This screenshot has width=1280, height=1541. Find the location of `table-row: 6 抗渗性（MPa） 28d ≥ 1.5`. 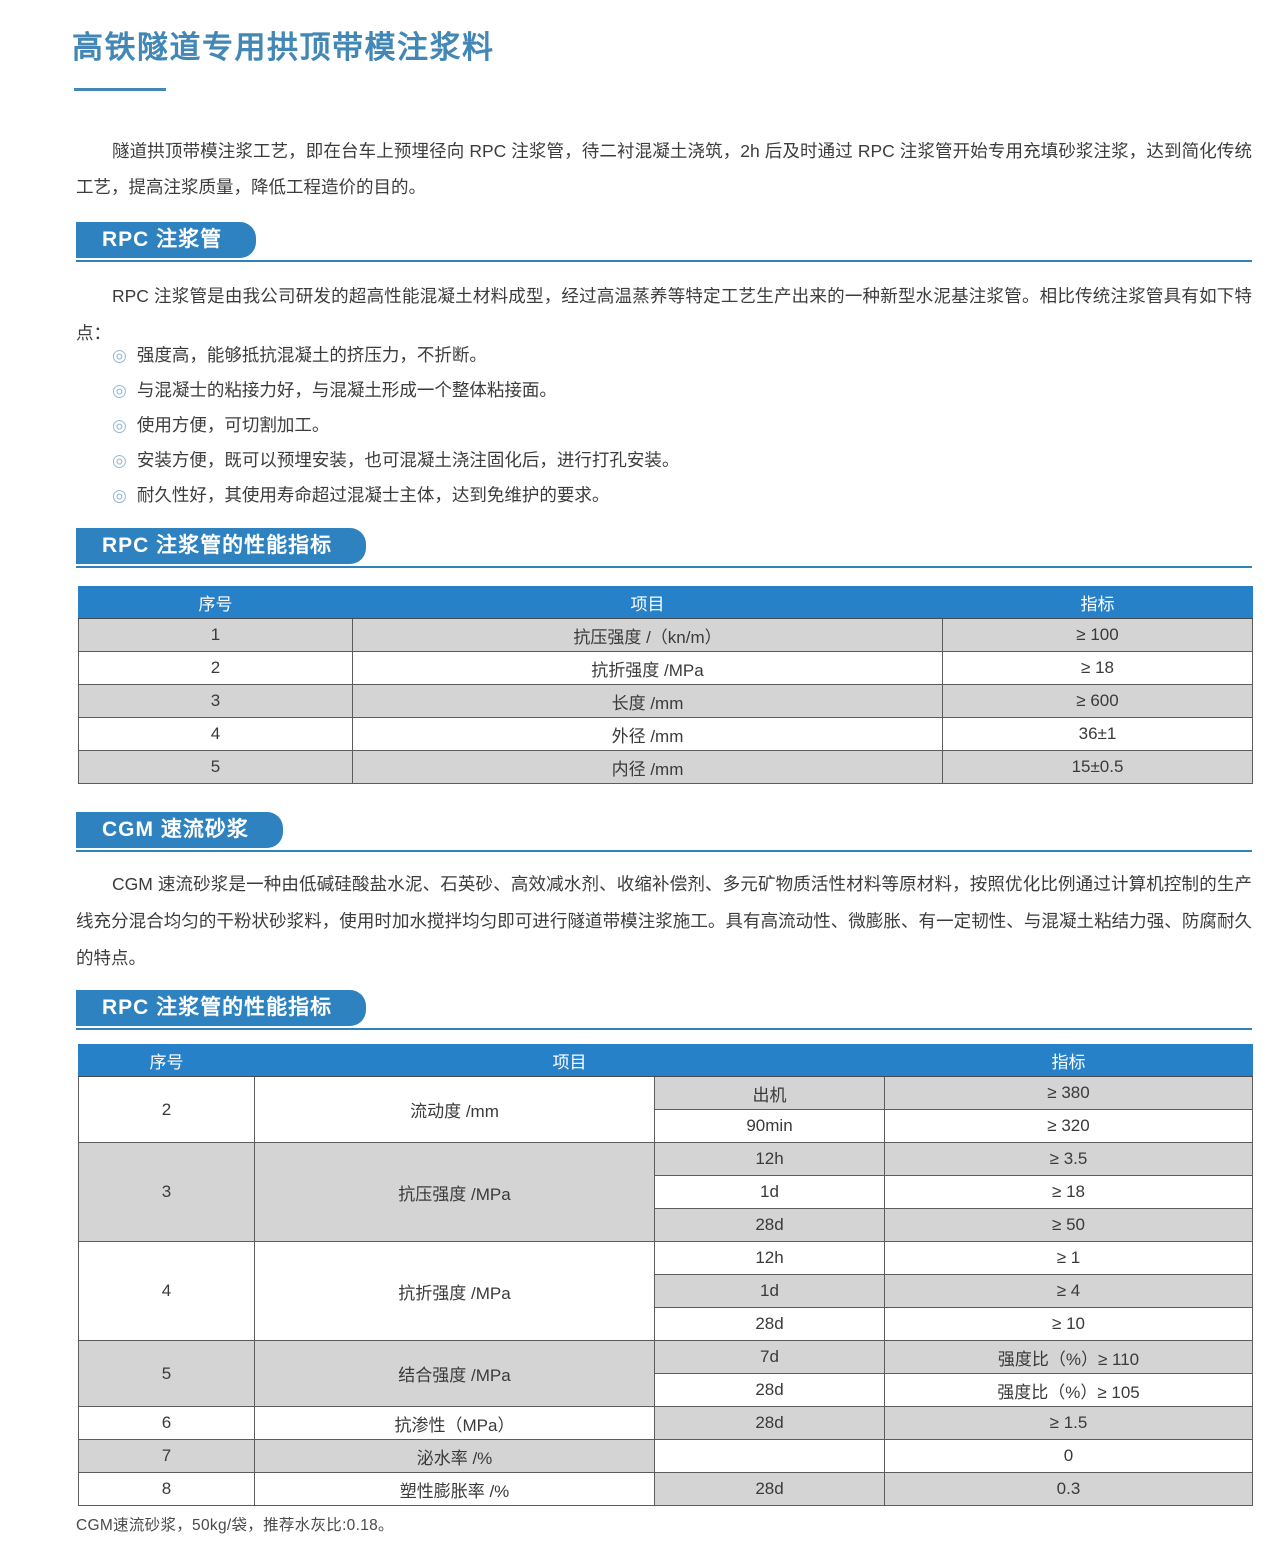

table-row: 6 抗渗性（MPa） 28d ≥ 1.5 is located at coordinates (665, 1423).